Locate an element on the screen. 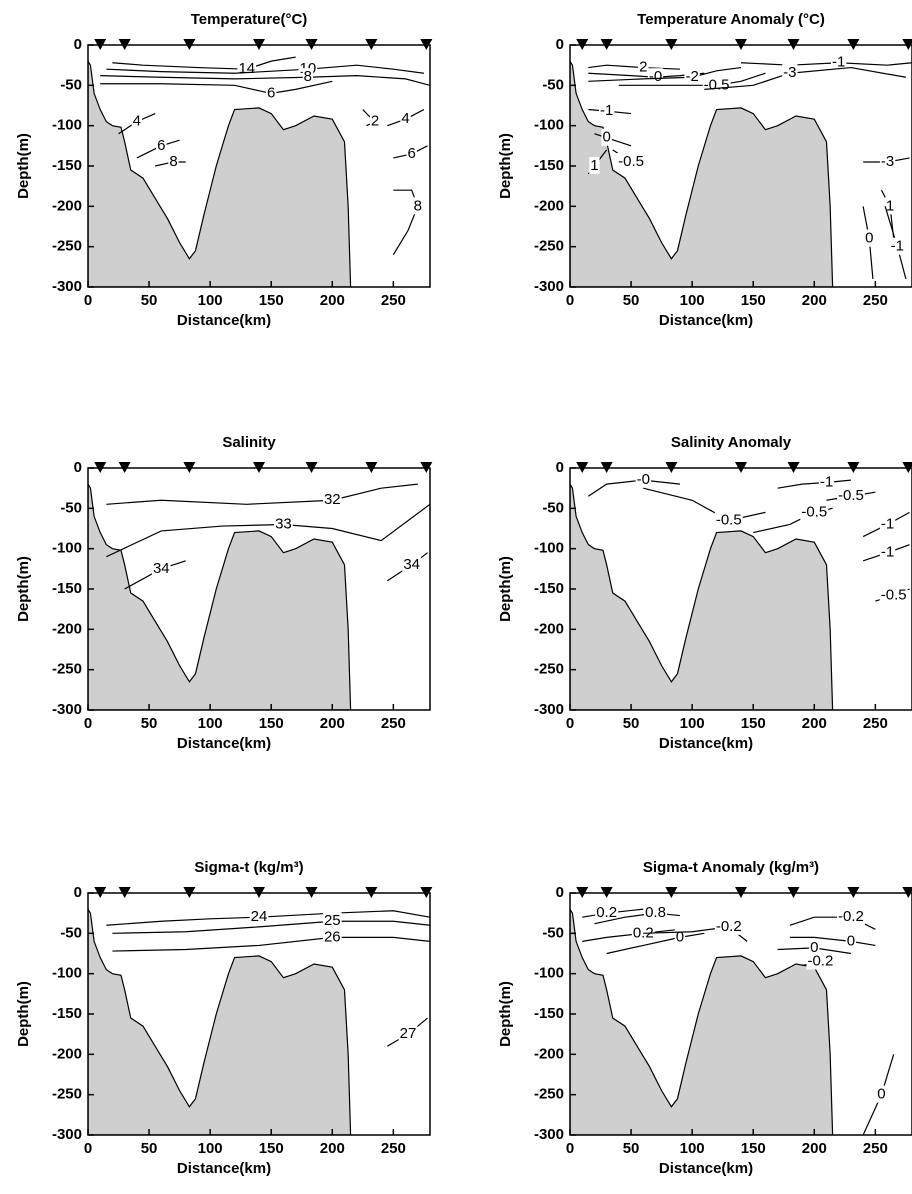 This screenshot has width=912, height=1194. contour-label: -0.2 is located at coordinates (729, 926).